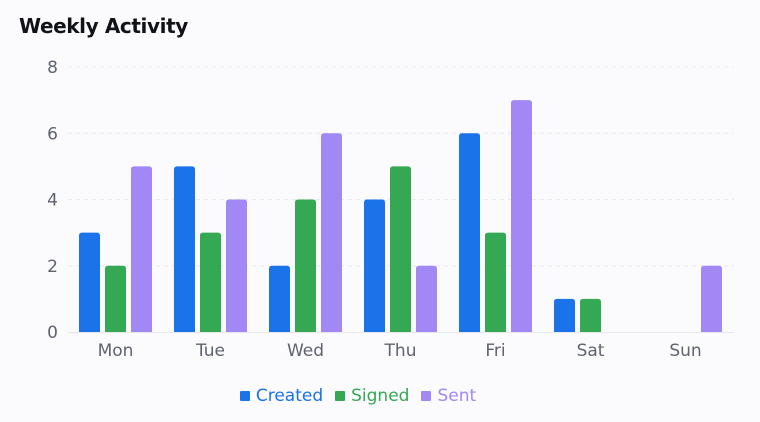 The width and height of the screenshot is (760, 422). Describe the element at coordinates (564, 315) in the screenshot. I see `bar-created-sat` at that location.